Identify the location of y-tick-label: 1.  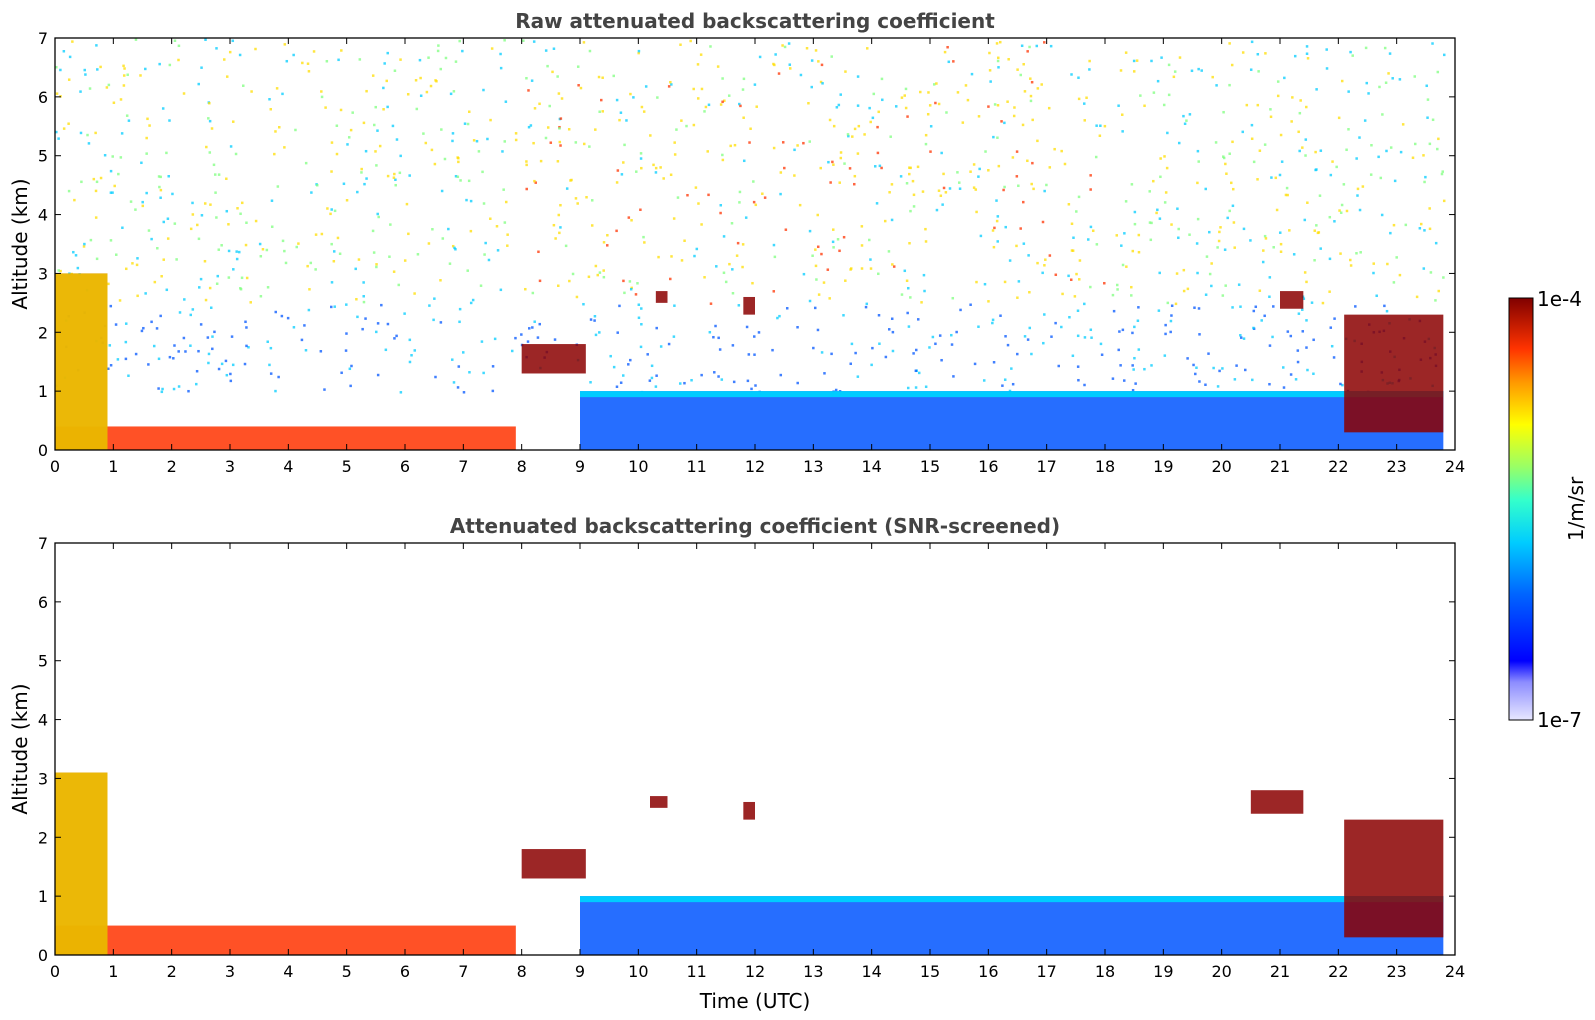
(43, 896).